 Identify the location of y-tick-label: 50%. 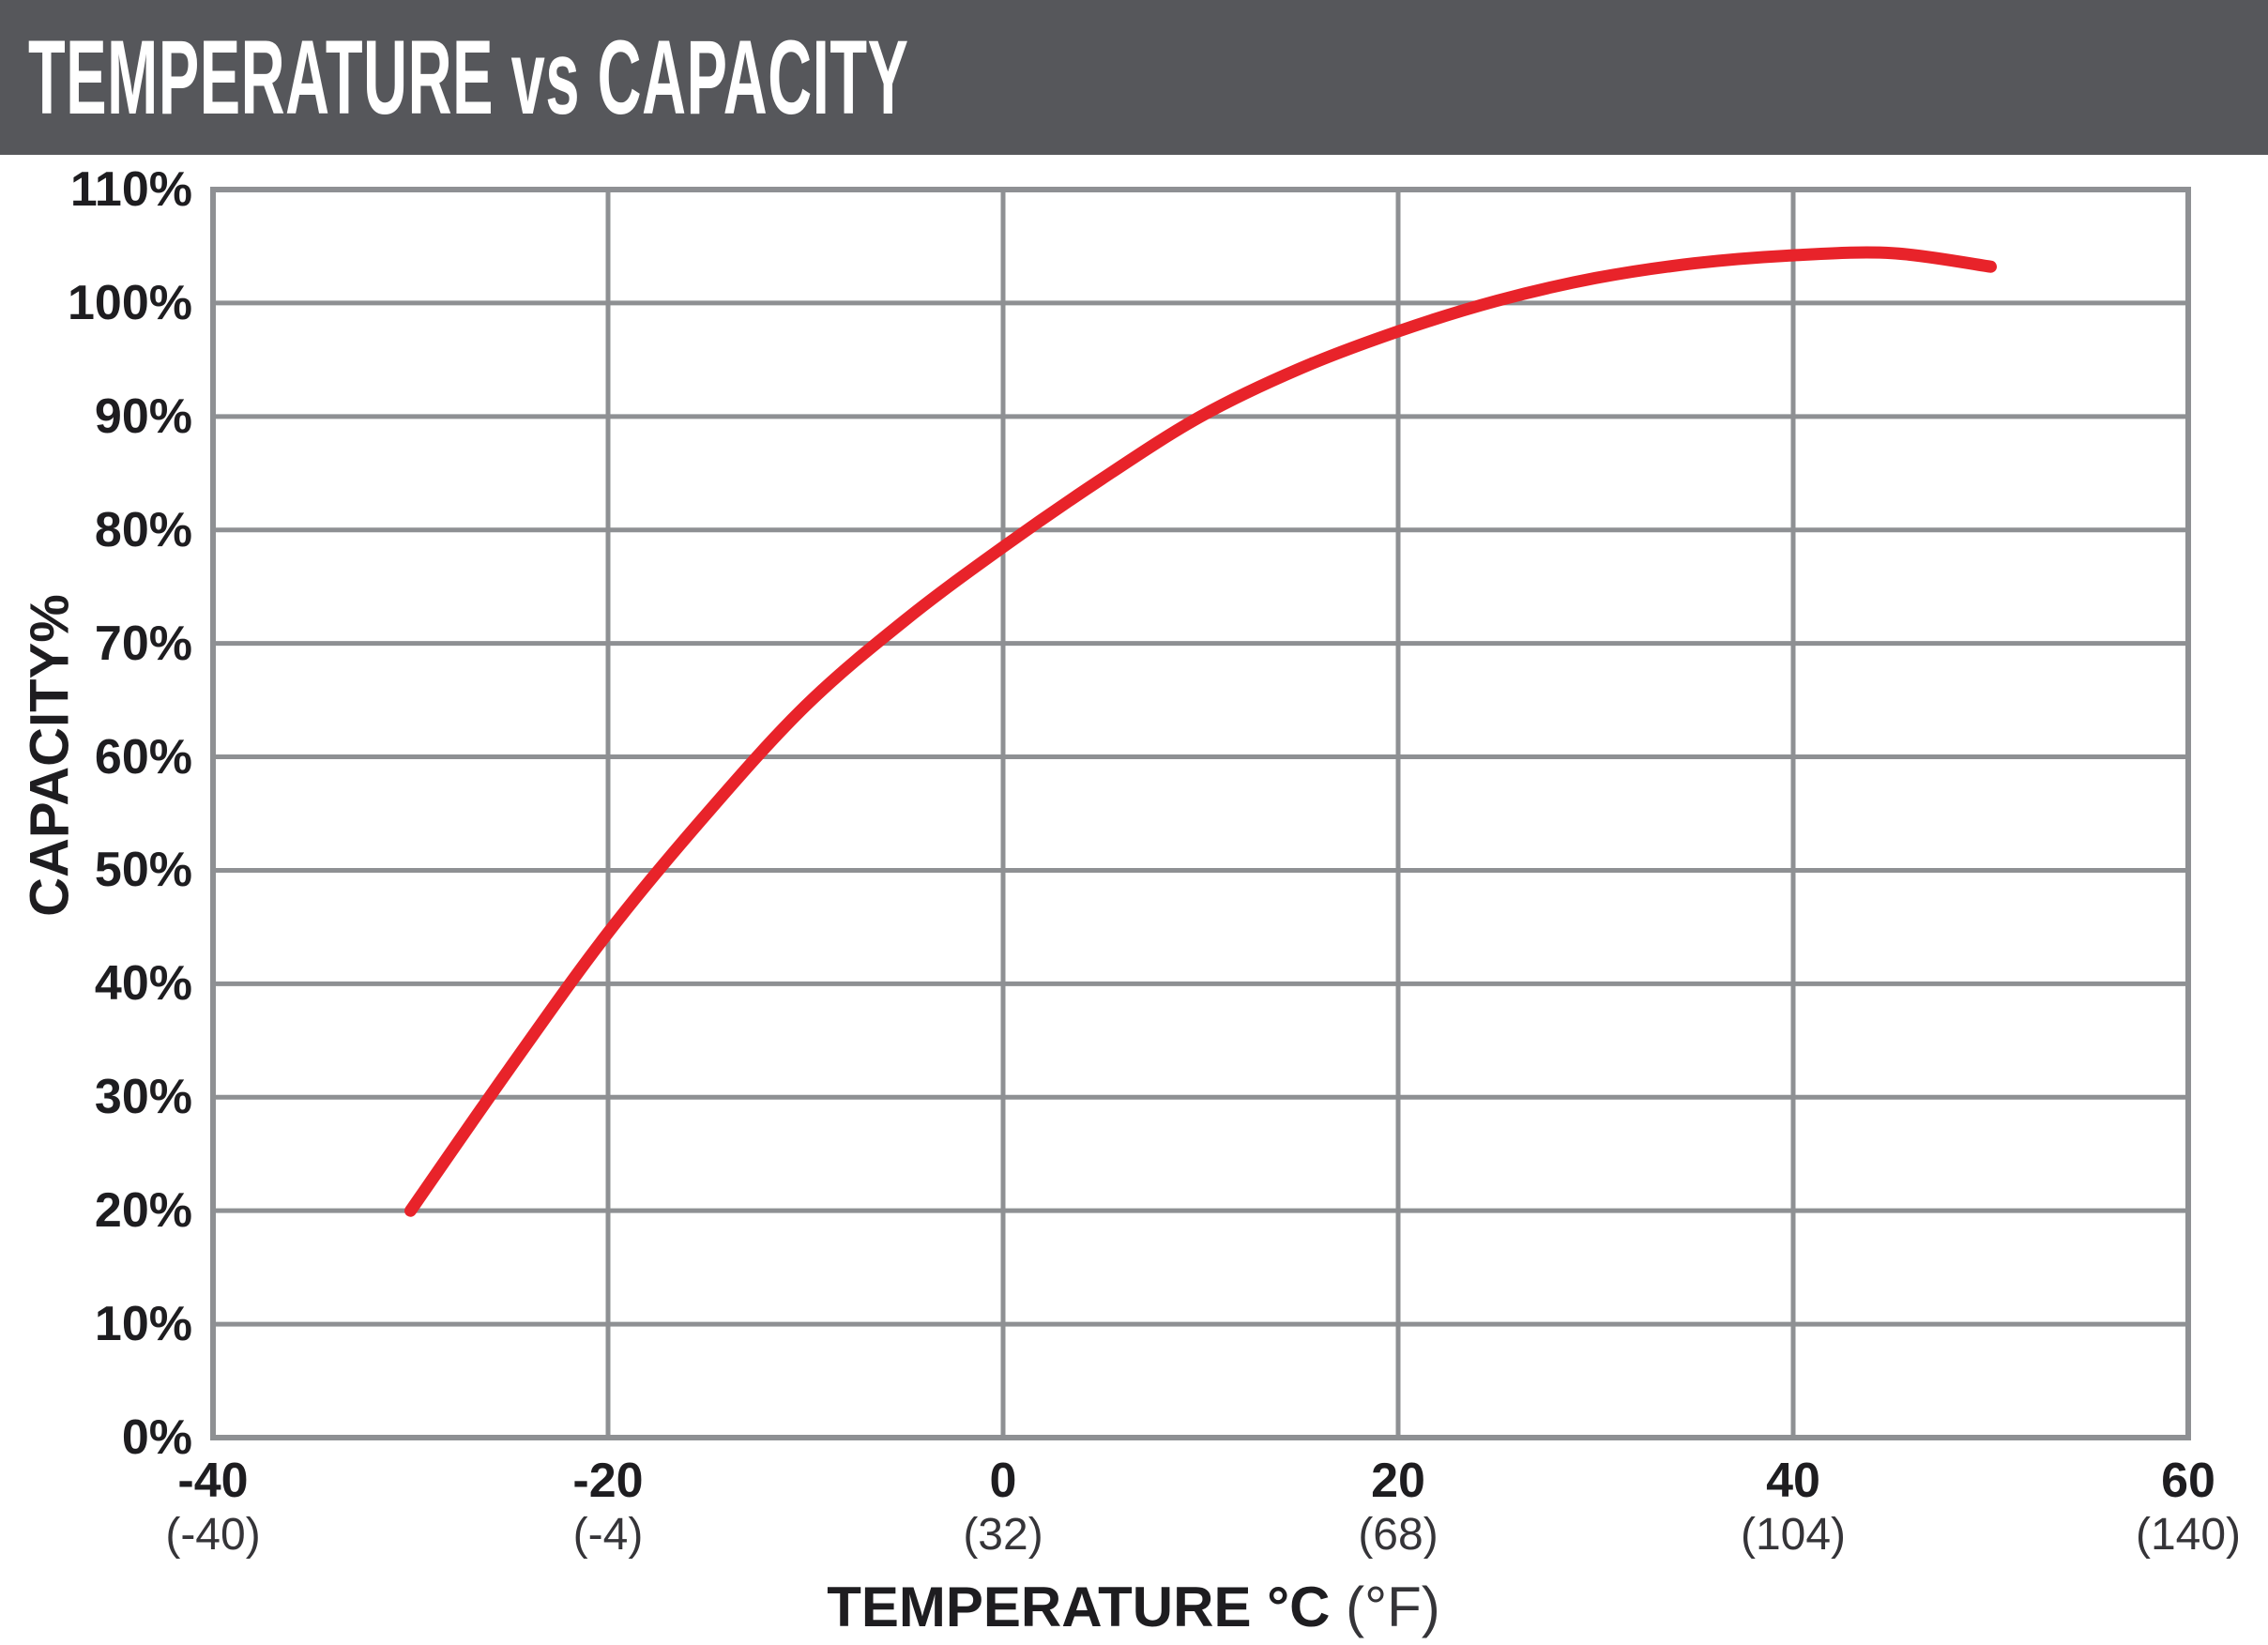
(143, 870).